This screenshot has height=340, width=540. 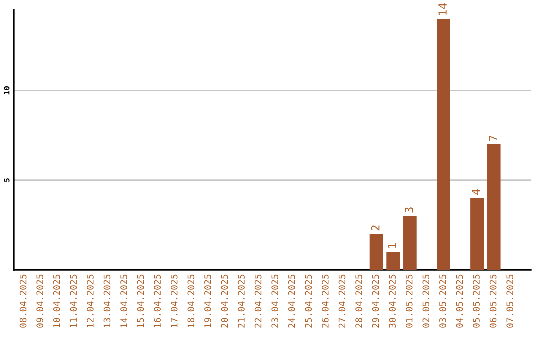 What do you see at coordinates (74, 301) in the screenshot?
I see `x-tick-label: 11.04.2025` at bounding box center [74, 301].